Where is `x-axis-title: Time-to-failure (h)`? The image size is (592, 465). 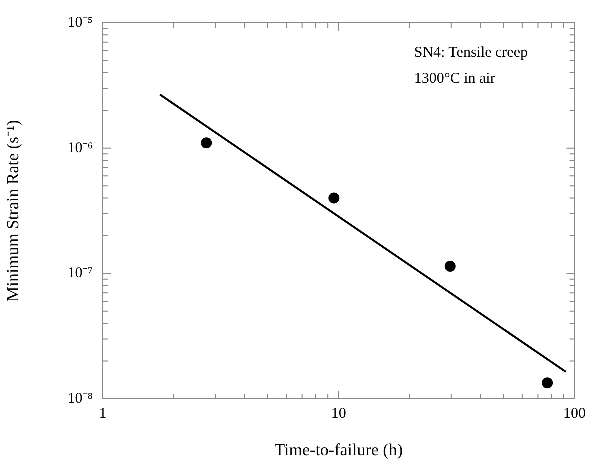
x-axis-title: Time-to-failure (h) is located at coordinates (339, 450).